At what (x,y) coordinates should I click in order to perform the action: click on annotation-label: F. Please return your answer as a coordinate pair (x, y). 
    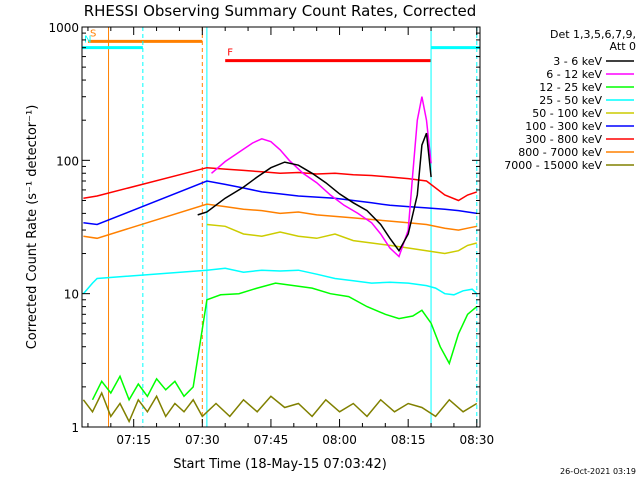
    Looking at the image, I should click on (230, 53).